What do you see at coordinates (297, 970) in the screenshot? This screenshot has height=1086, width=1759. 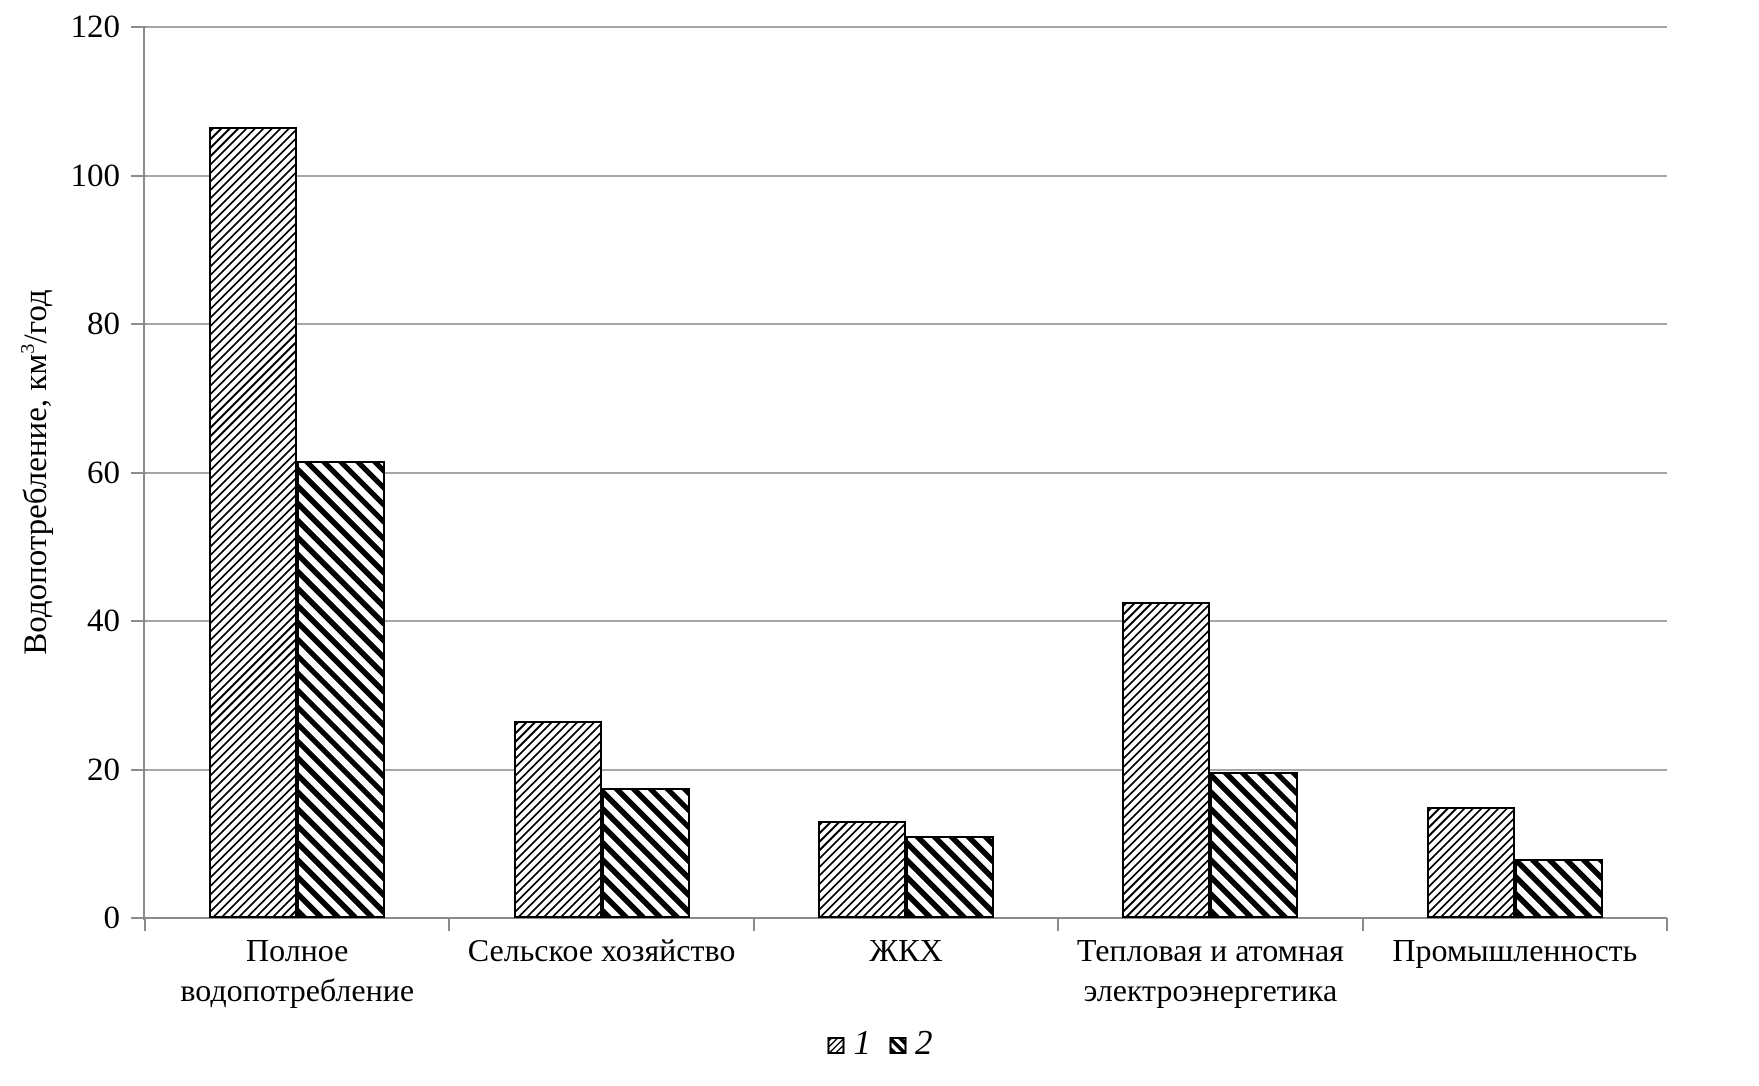 I see `category-label-1: Полное водопотребление` at bounding box center [297, 970].